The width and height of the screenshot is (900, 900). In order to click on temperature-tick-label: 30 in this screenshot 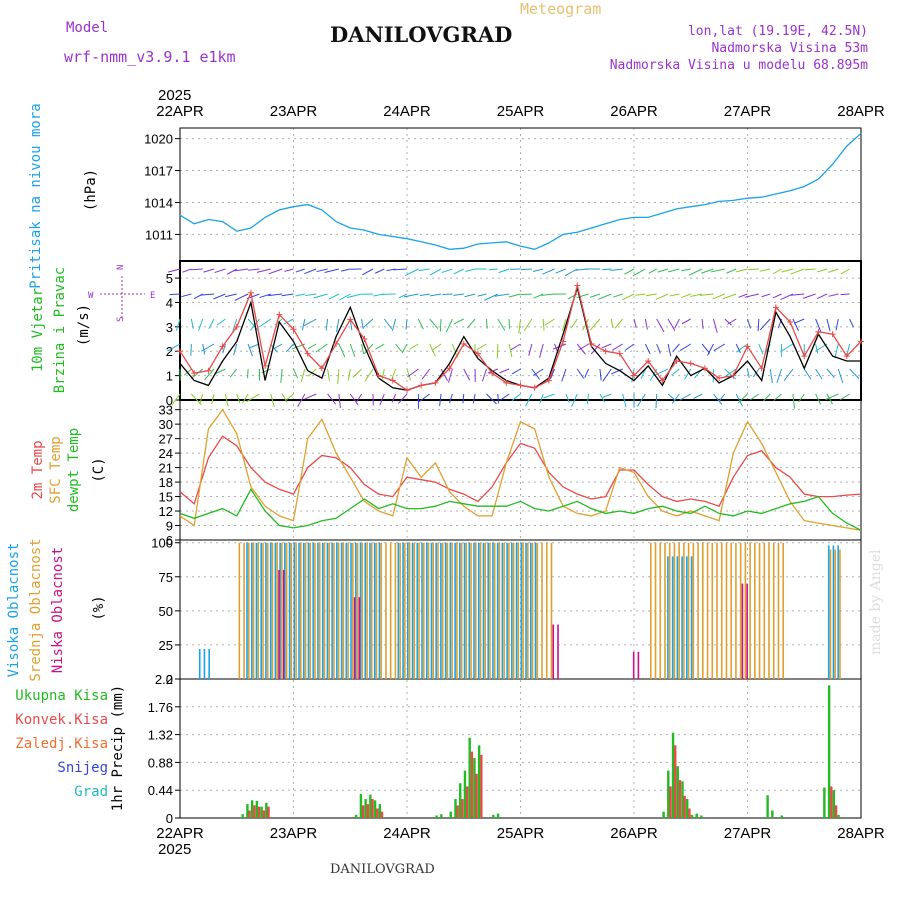, I will do `click(166, 424)`.